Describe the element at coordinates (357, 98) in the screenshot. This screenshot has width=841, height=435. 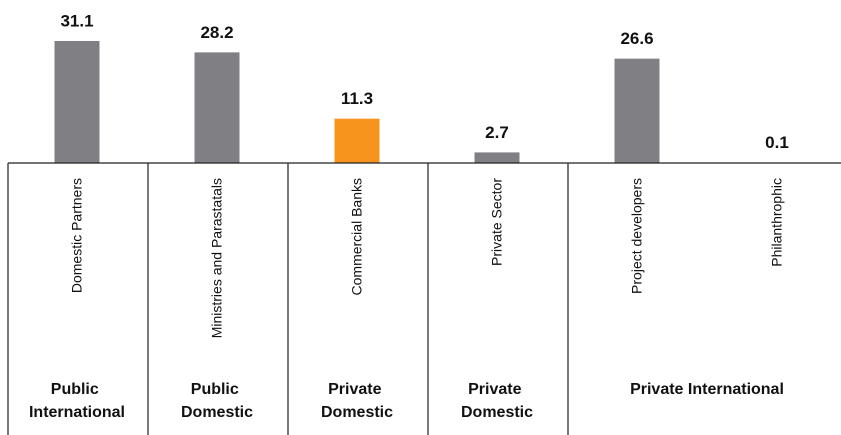
I see `value-label: 11.3` at that location.